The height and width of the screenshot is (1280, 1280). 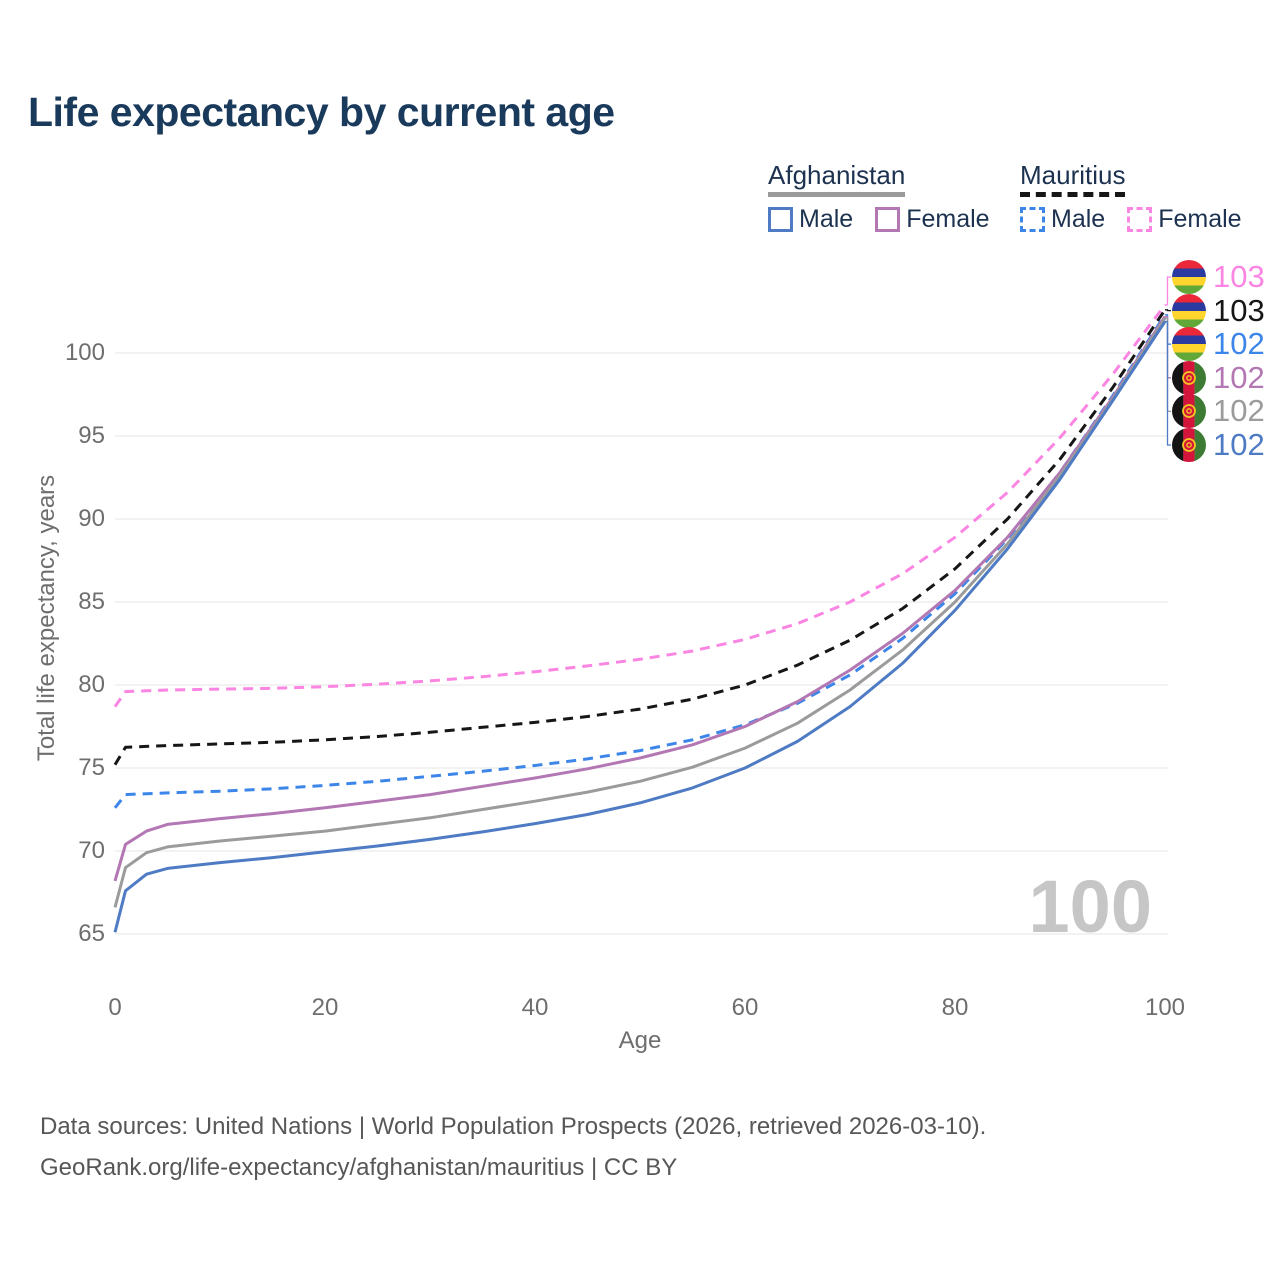 I want to click on legend-label-afghanistan-male: Male, so click(x=826, y=219).